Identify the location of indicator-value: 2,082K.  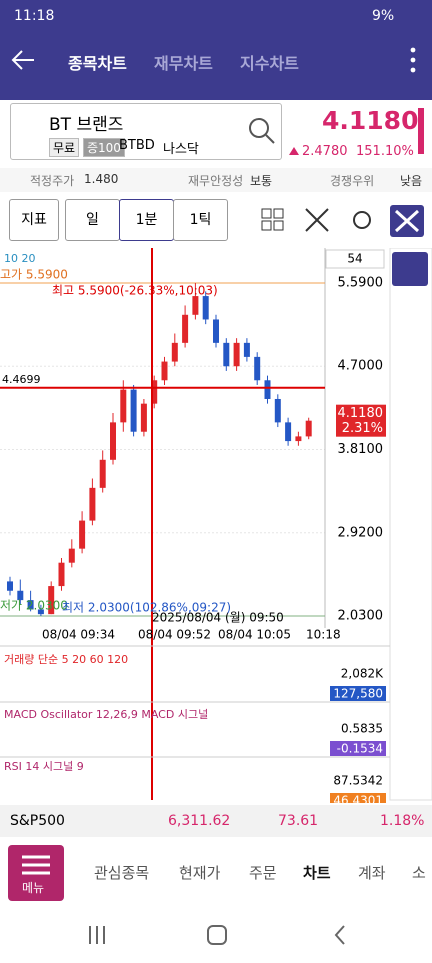
(362, 674).